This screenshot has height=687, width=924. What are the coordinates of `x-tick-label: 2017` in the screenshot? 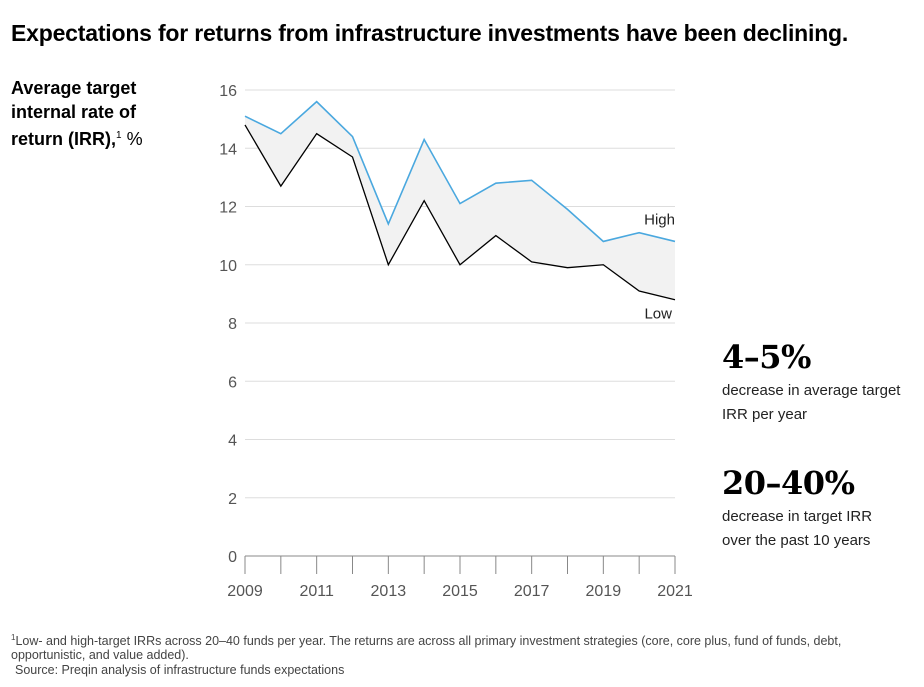 It's located at (532, 591).